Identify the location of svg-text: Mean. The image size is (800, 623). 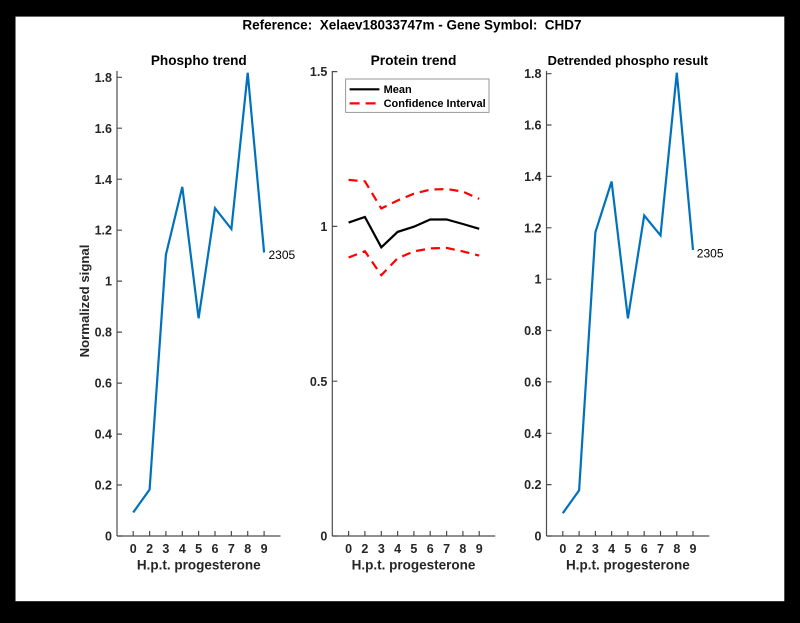
(398, 90).